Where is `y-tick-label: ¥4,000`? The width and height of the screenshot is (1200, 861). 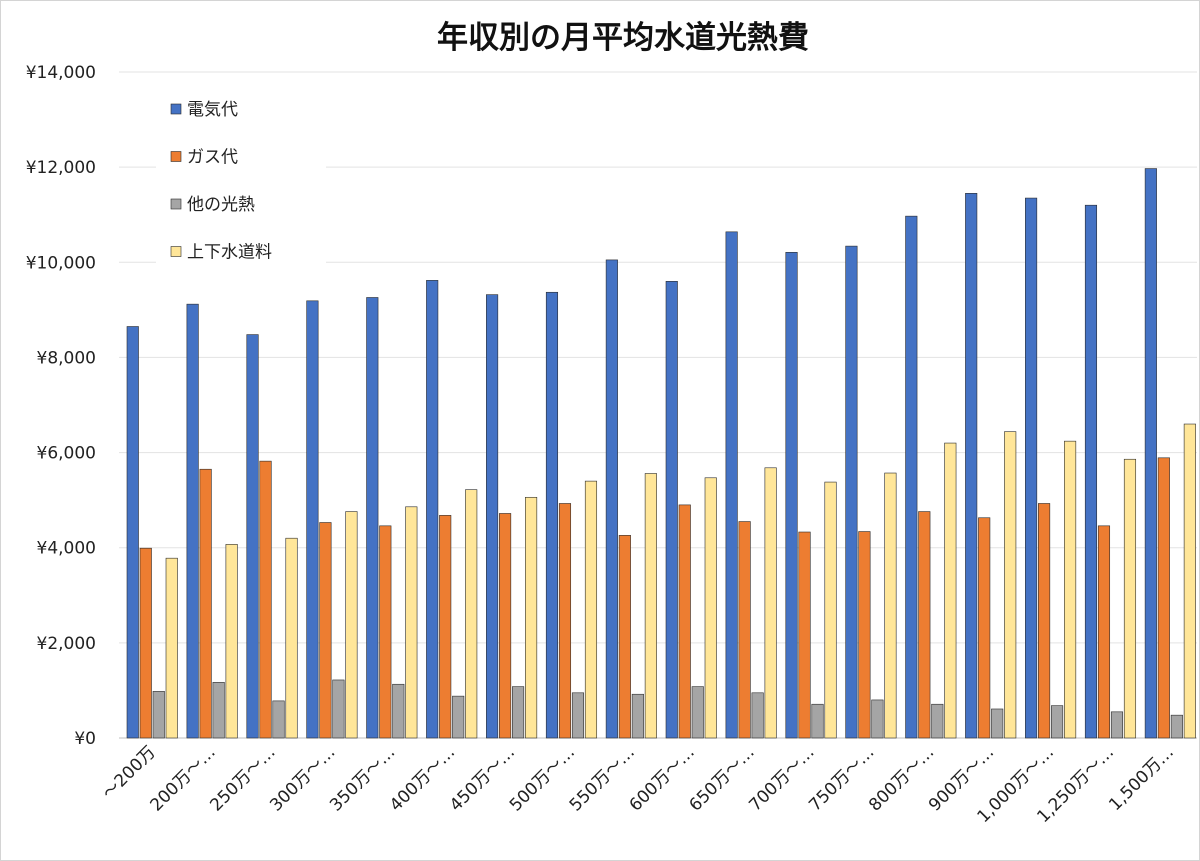 y-tick-label: ¥4,000 is located at coordinates (66, 549).